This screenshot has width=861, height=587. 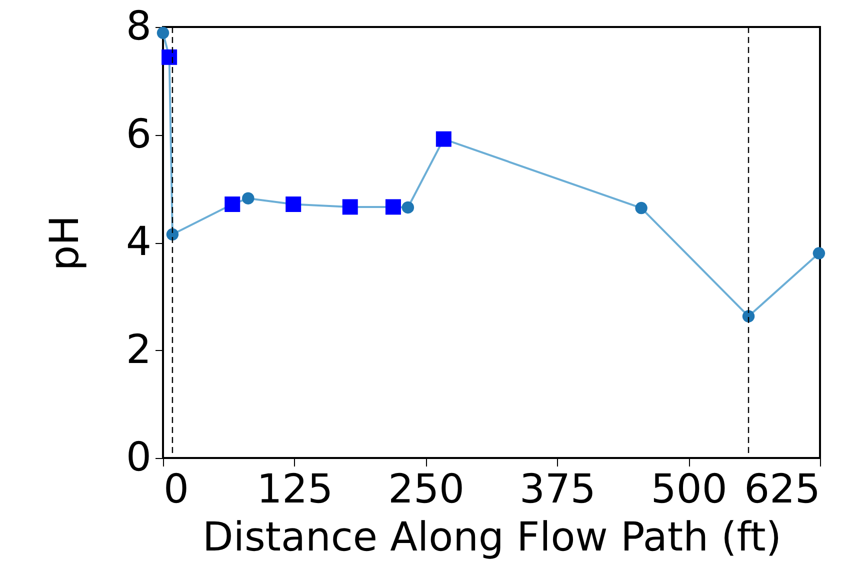 I want to click on y-tick-label: 8, so click(x=139, y=27).